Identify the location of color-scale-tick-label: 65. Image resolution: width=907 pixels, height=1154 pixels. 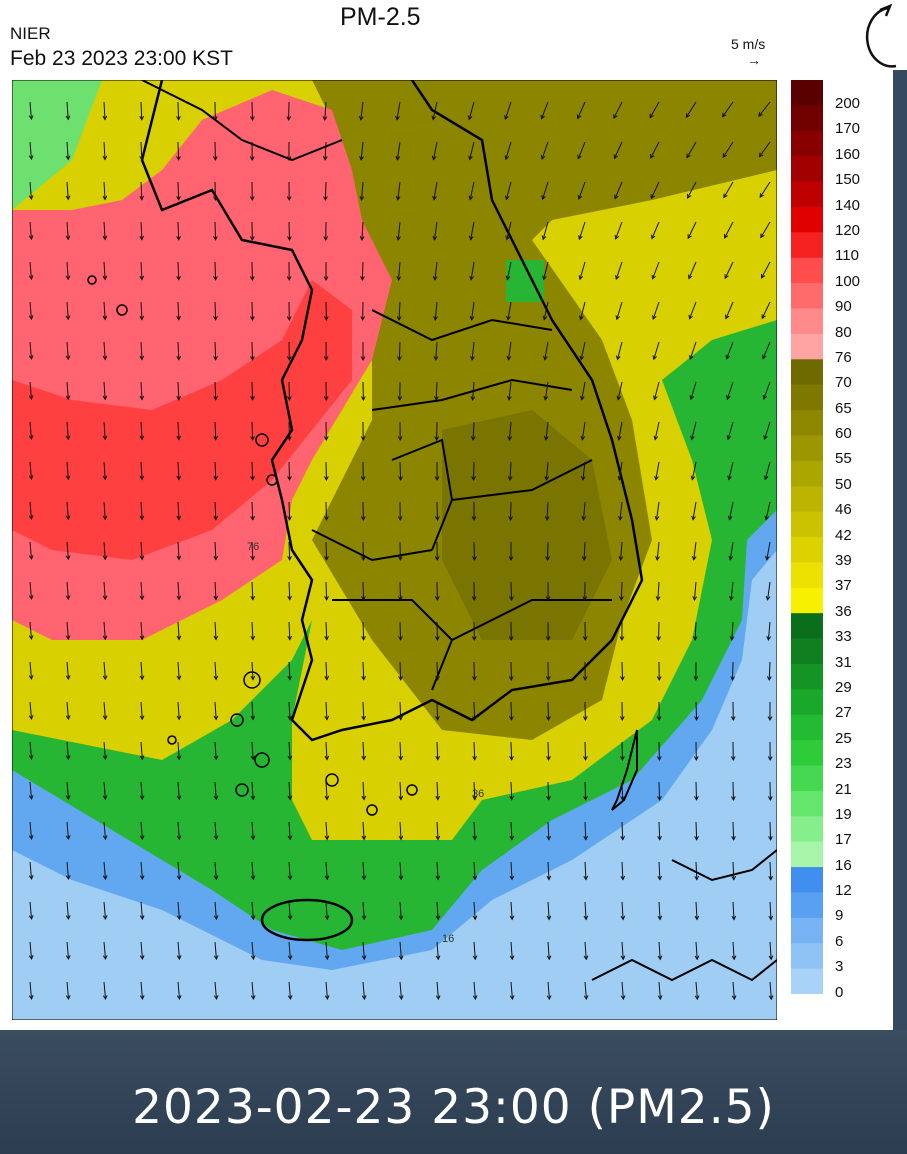
(843, 408).